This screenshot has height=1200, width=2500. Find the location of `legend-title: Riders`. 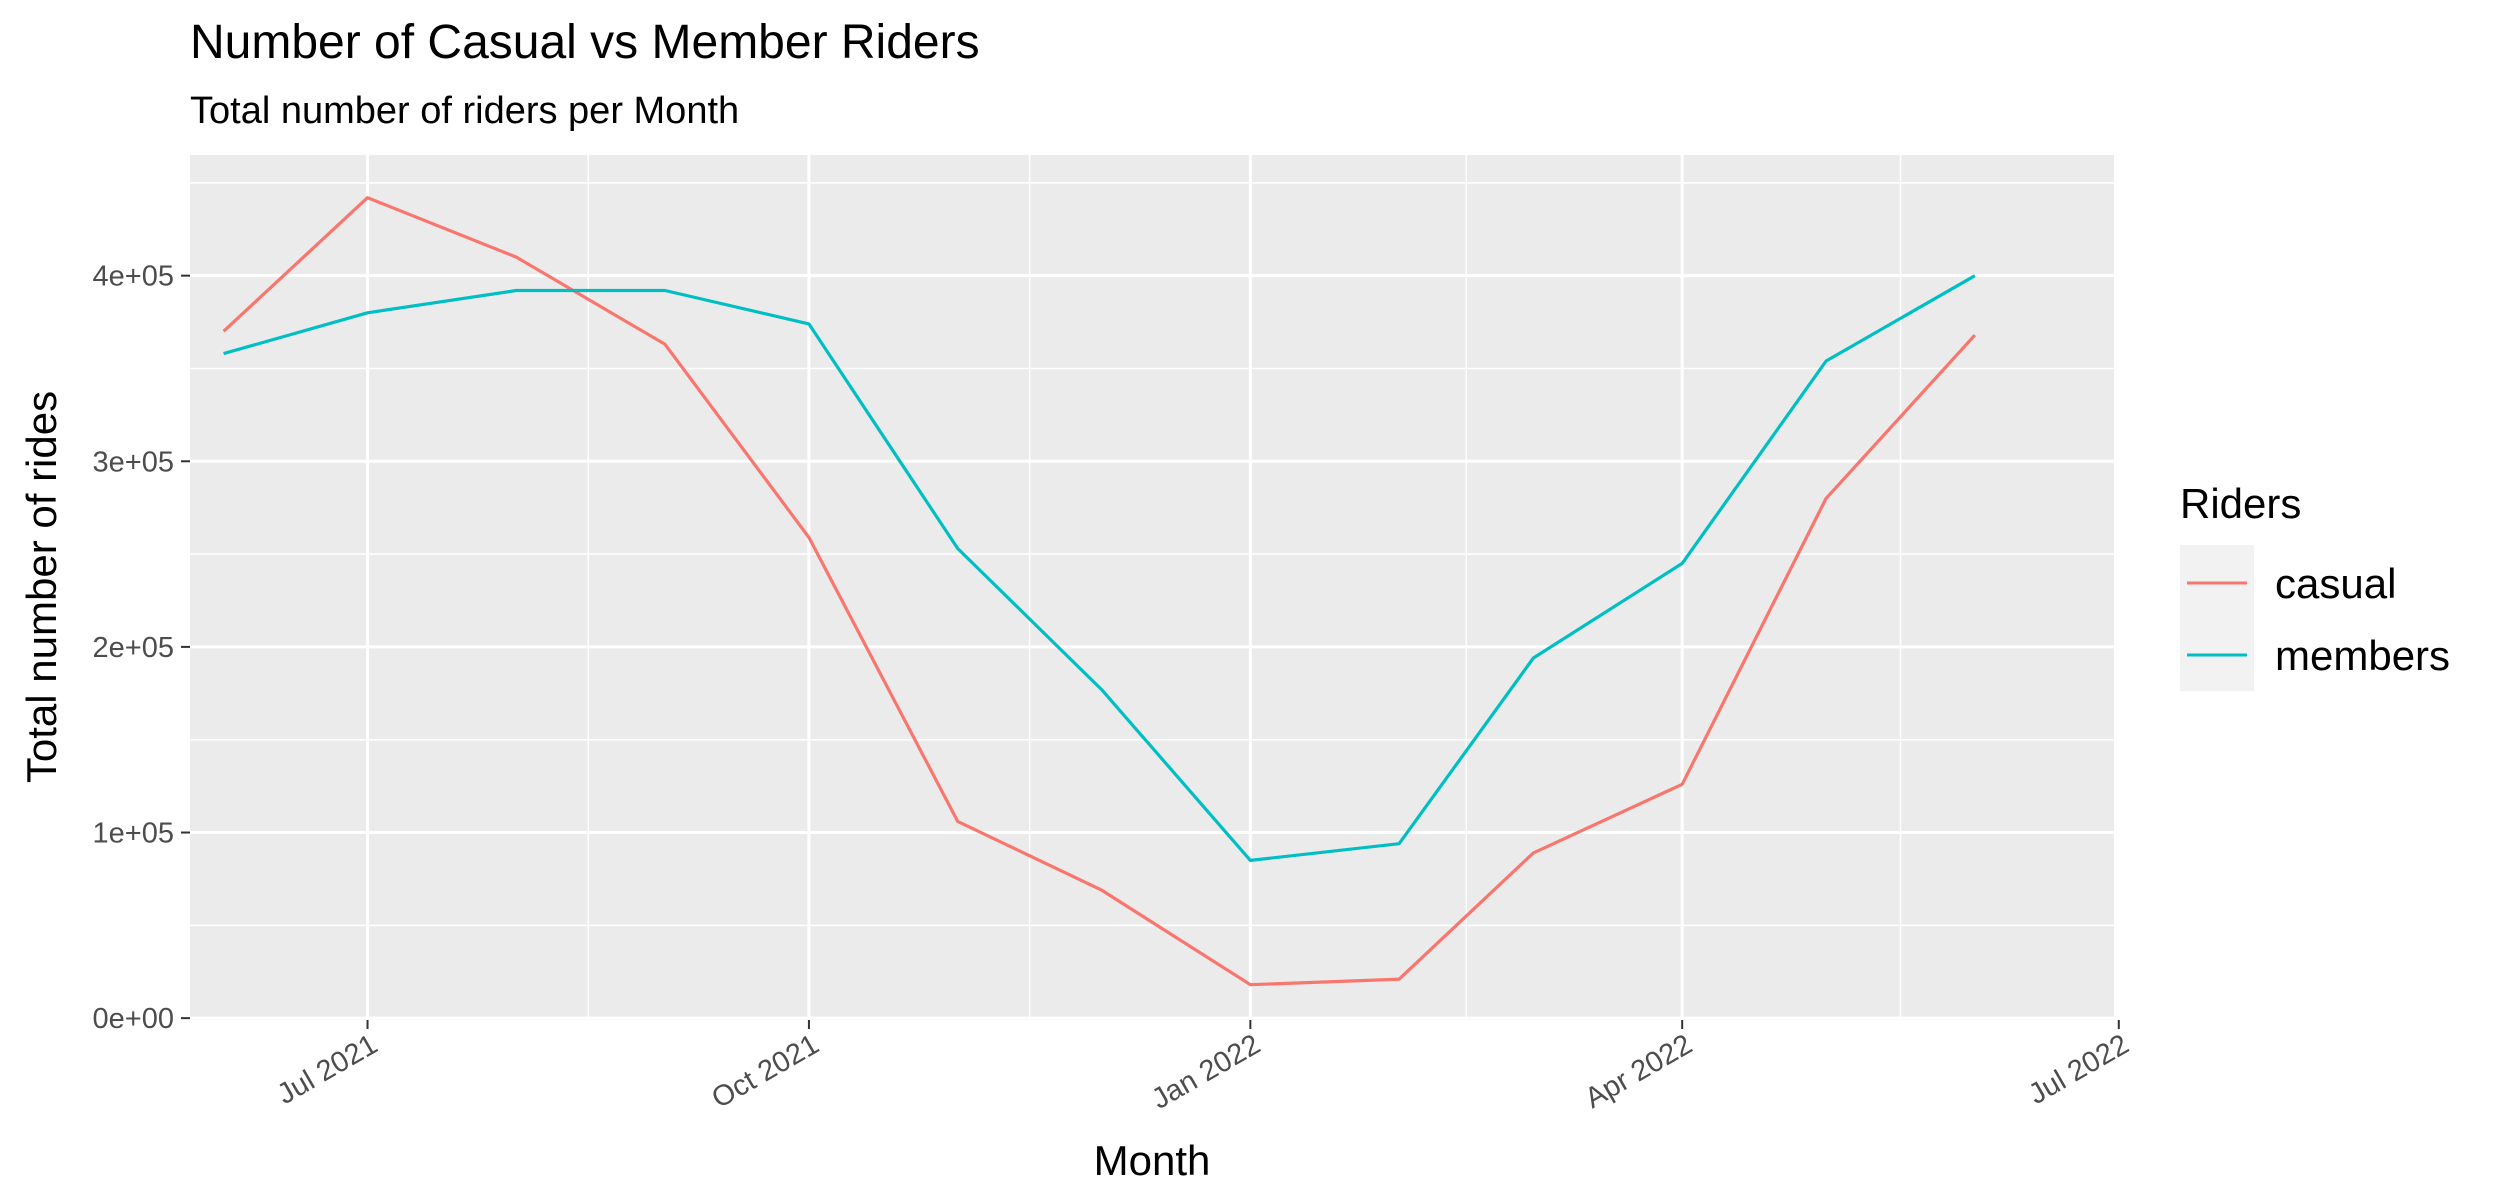

legend-title: Riders is located at coordinates (2240, 503).